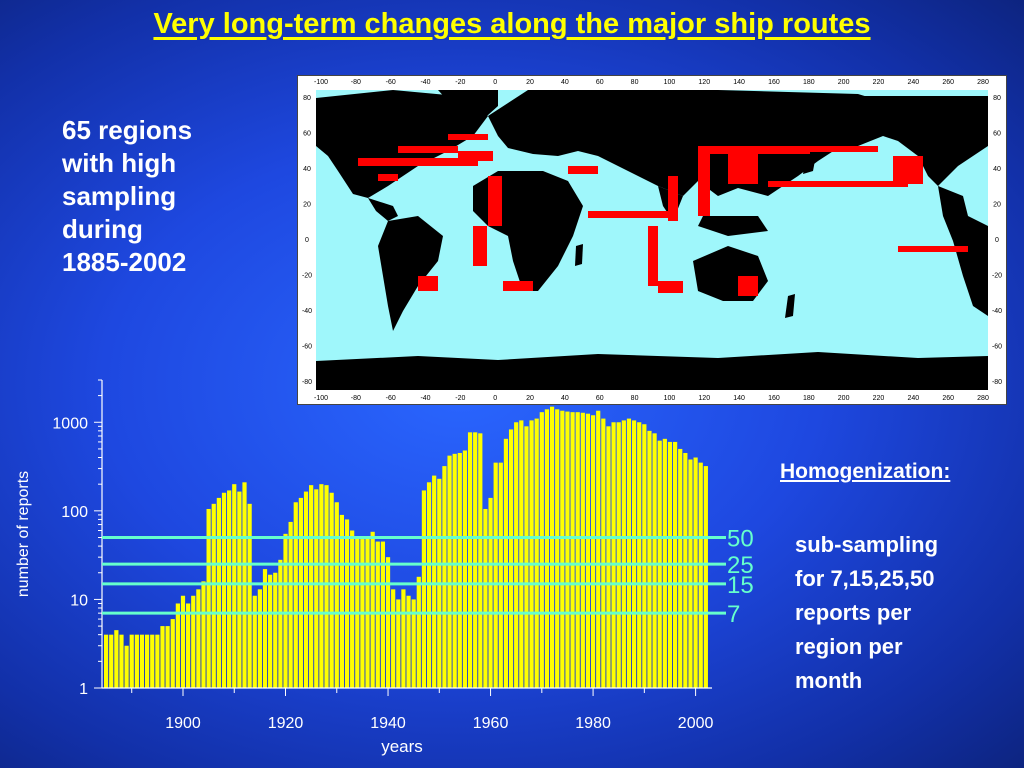  Describe the element at coordinates (491, 723) in the screenshot. I see `x-tick-label: 1960` at that location.